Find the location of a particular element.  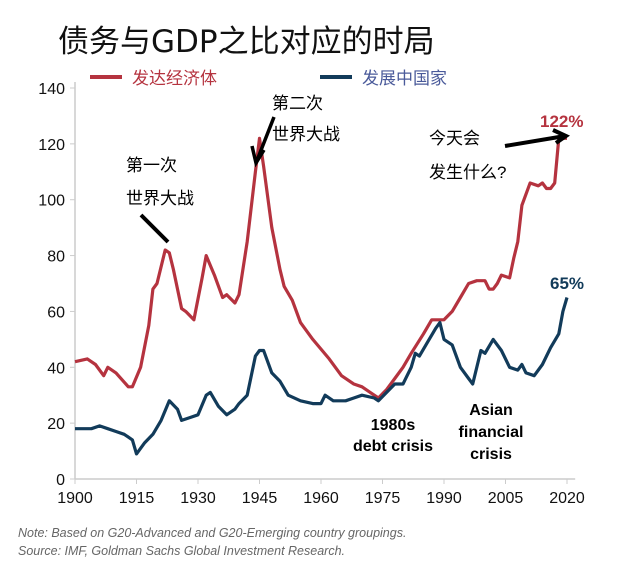

legend-label-advanced: 发达经济体 is located at coordinates (174, 79).